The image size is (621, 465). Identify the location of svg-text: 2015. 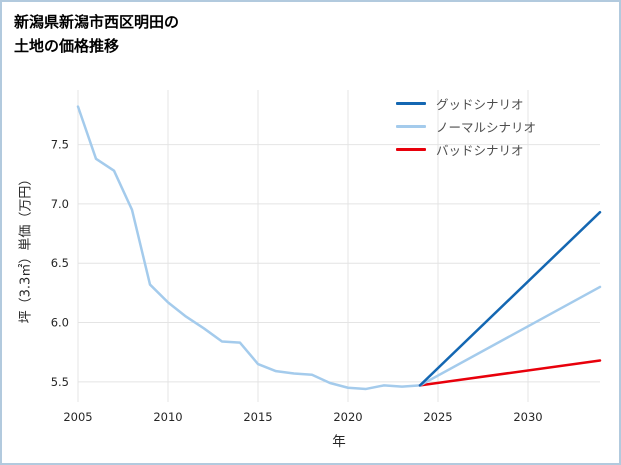
(257, 417).